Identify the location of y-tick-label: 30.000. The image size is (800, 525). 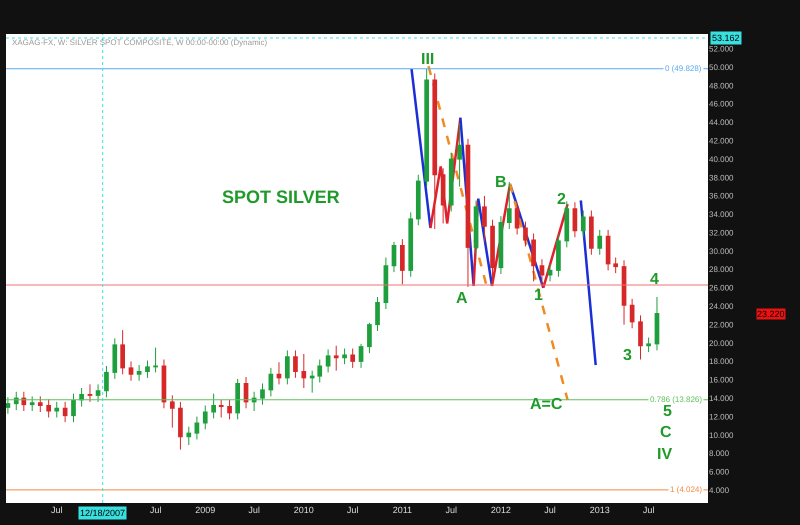
(721, 251).